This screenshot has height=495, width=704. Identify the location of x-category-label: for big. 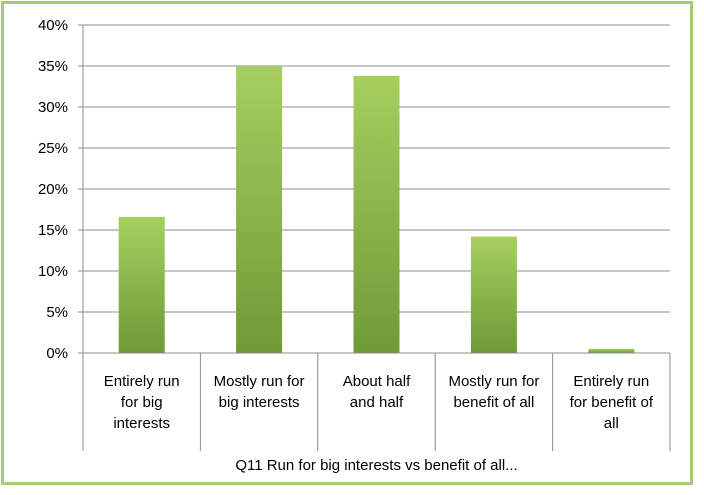
(142, 402).